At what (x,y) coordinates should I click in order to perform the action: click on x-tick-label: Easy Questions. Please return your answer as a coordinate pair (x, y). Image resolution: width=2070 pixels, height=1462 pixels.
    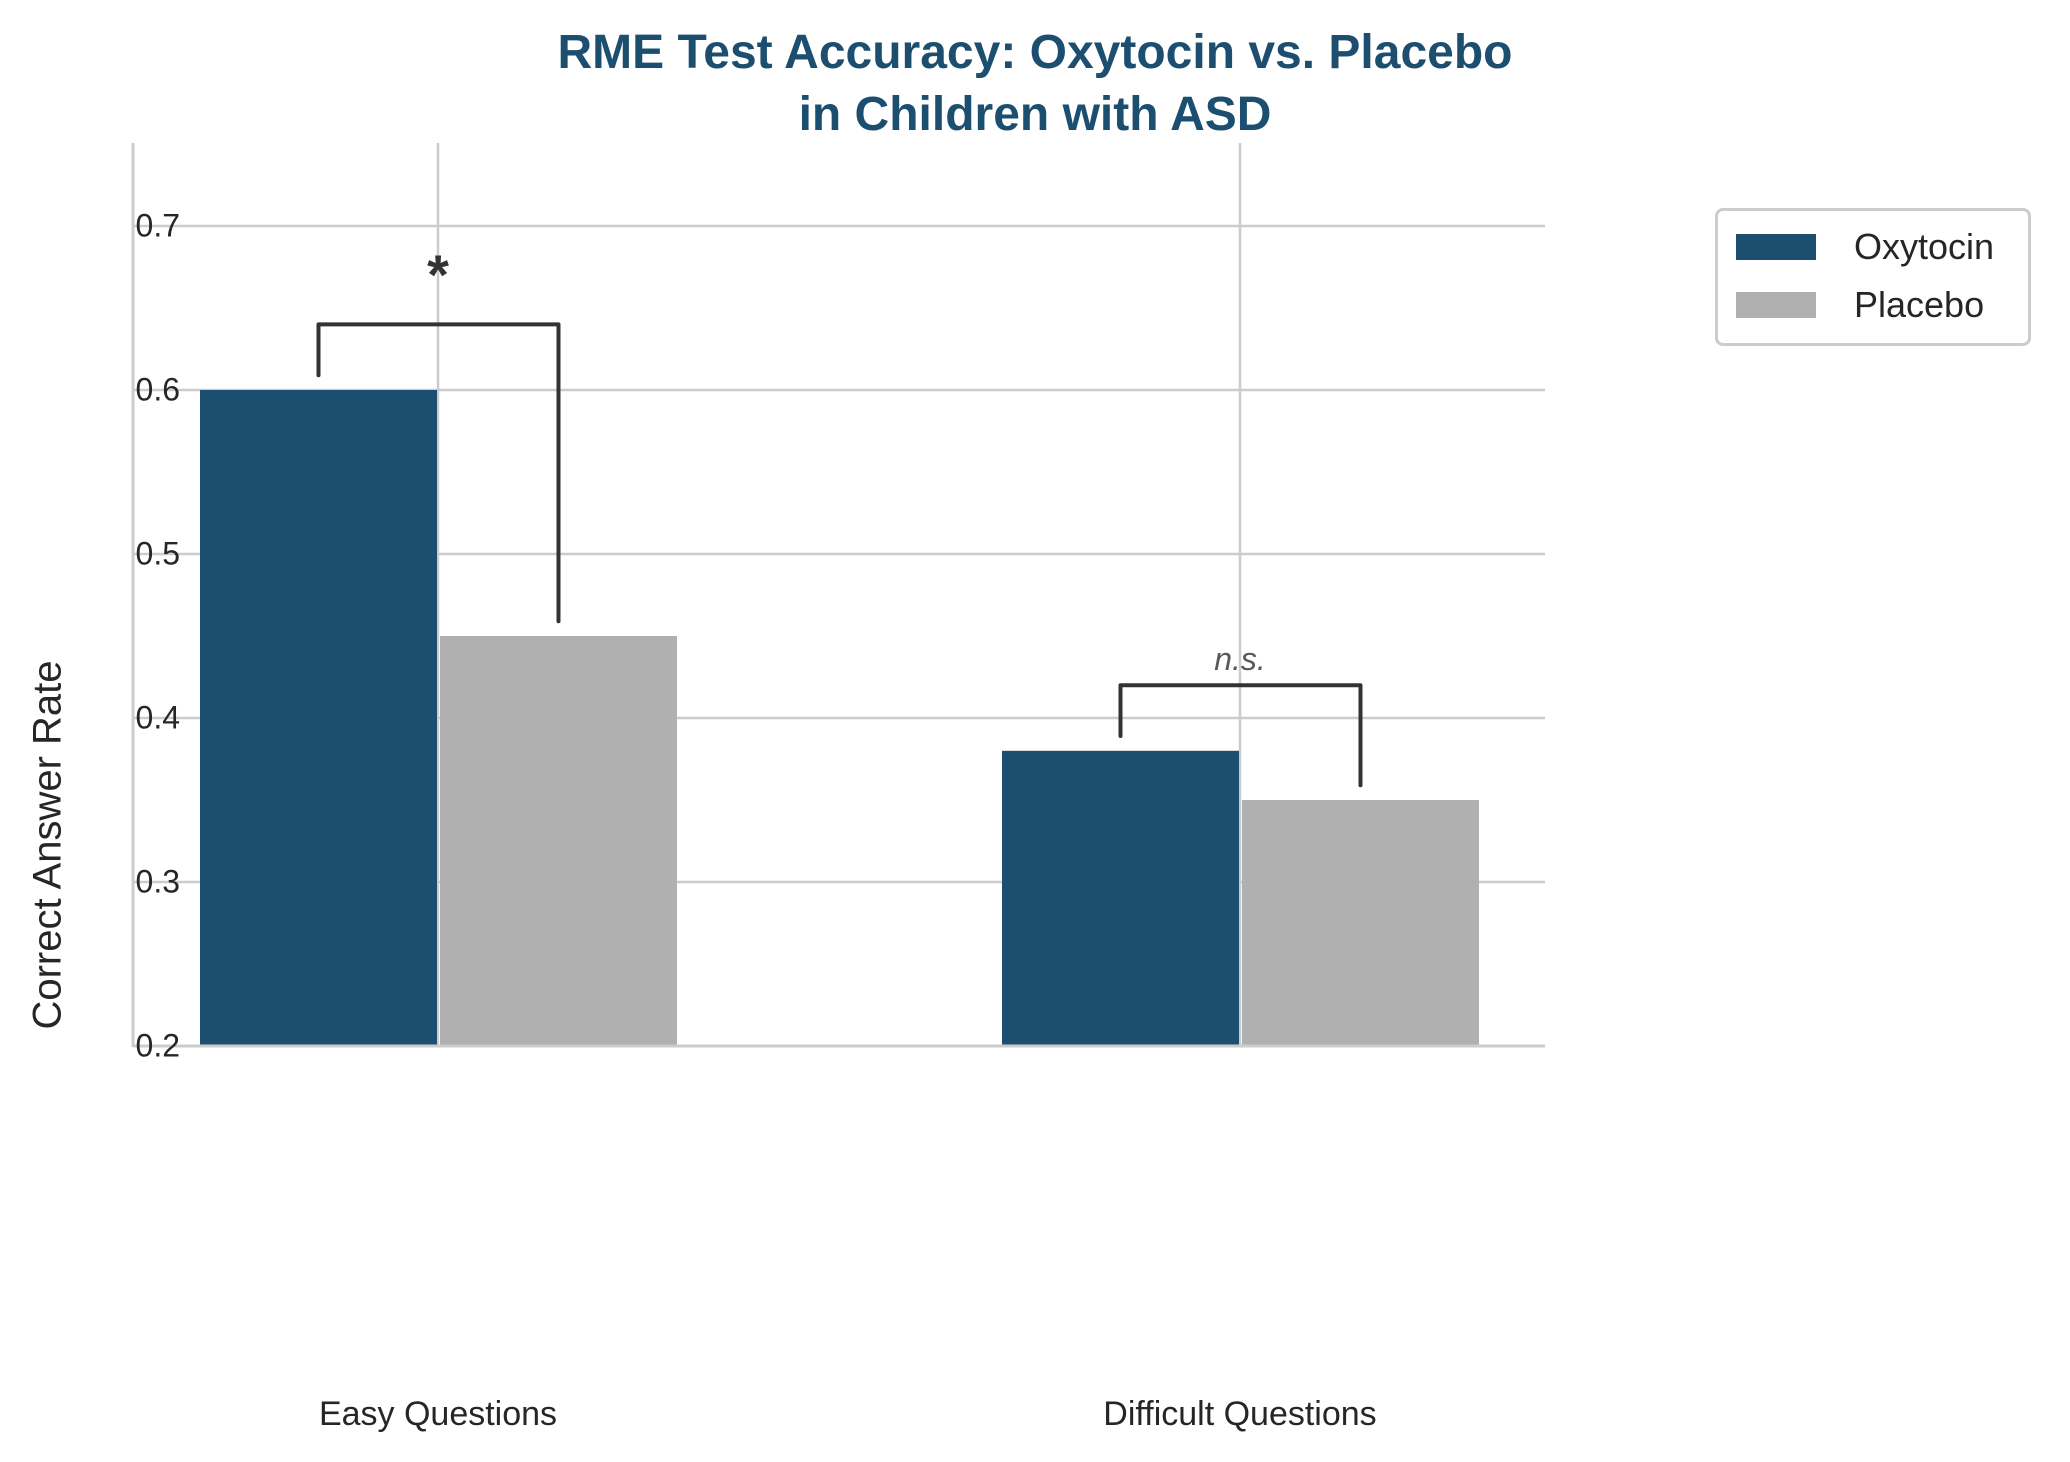
    Looking at the image, I should click on (438, 1414).